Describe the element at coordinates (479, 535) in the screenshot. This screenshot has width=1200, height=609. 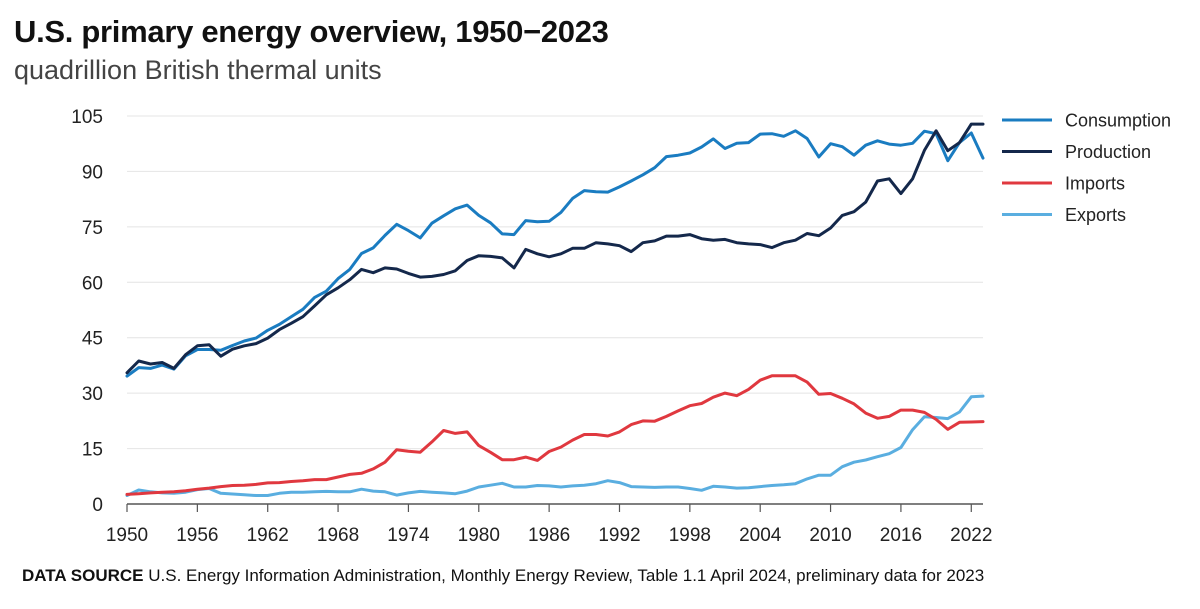
I see `x-tick-label: 1980` at that location.